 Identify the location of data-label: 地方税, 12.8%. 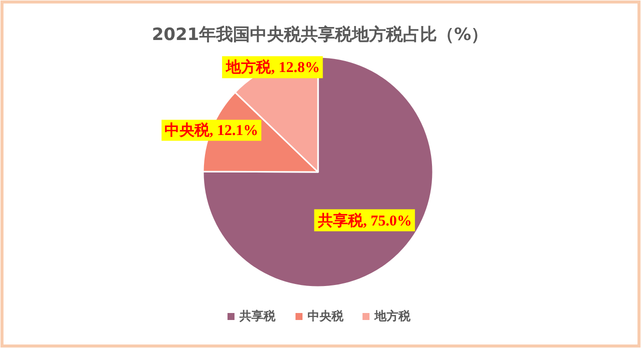
(272, 67).